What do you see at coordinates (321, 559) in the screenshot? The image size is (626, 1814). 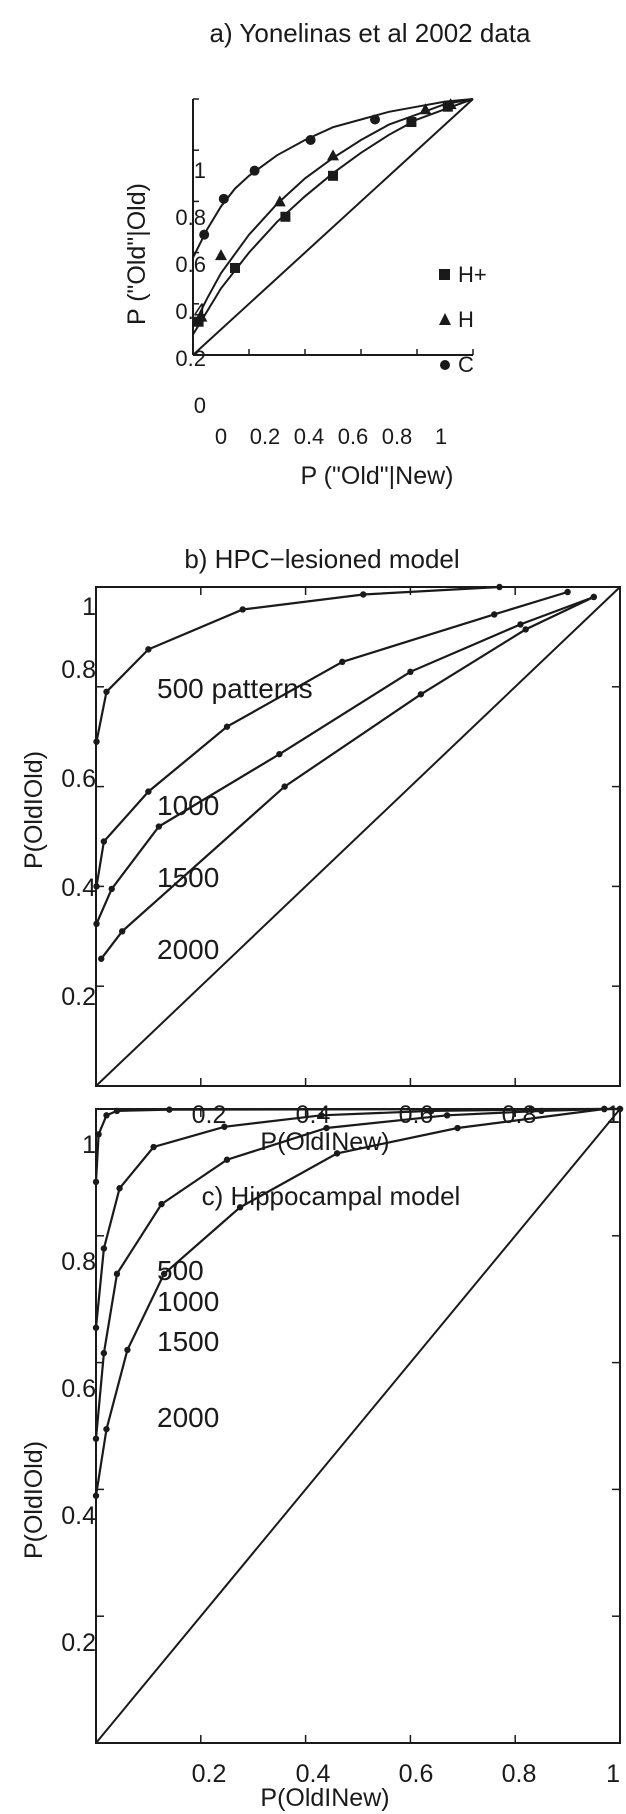 I see `panel-b-title: b) HPC−lesioned model` at bounding box center [321, 559].